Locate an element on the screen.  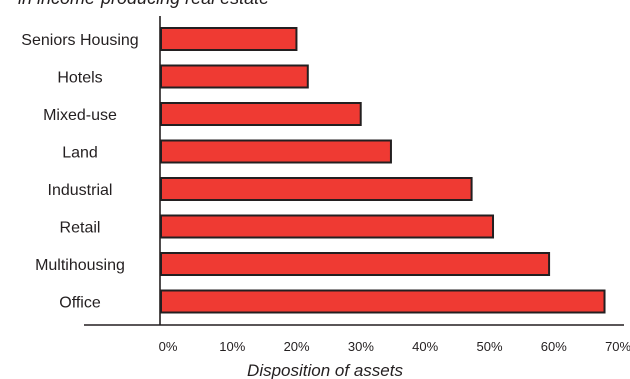
category-label: Office is located at coordinates (80, 303).